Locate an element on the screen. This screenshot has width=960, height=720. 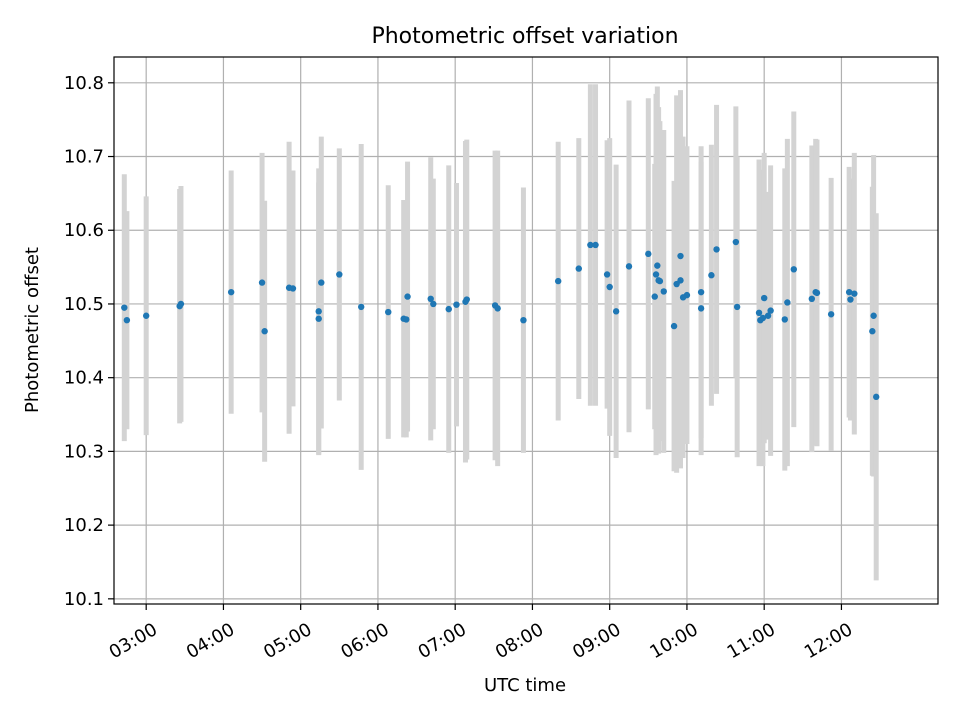
y-tick-label: 10.6 is located at coordinates (84, 230).